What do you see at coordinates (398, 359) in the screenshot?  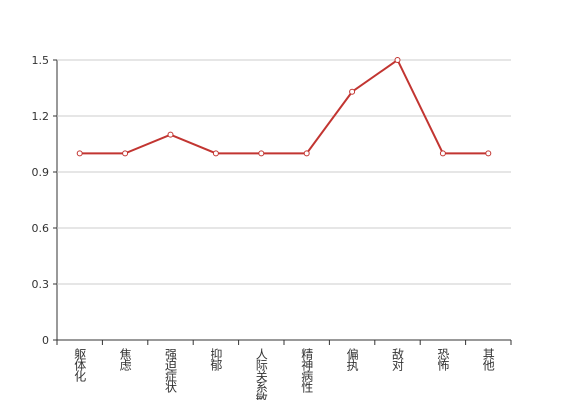 I see `x-tick-label: 敌对` at bounding box center [398, 359].